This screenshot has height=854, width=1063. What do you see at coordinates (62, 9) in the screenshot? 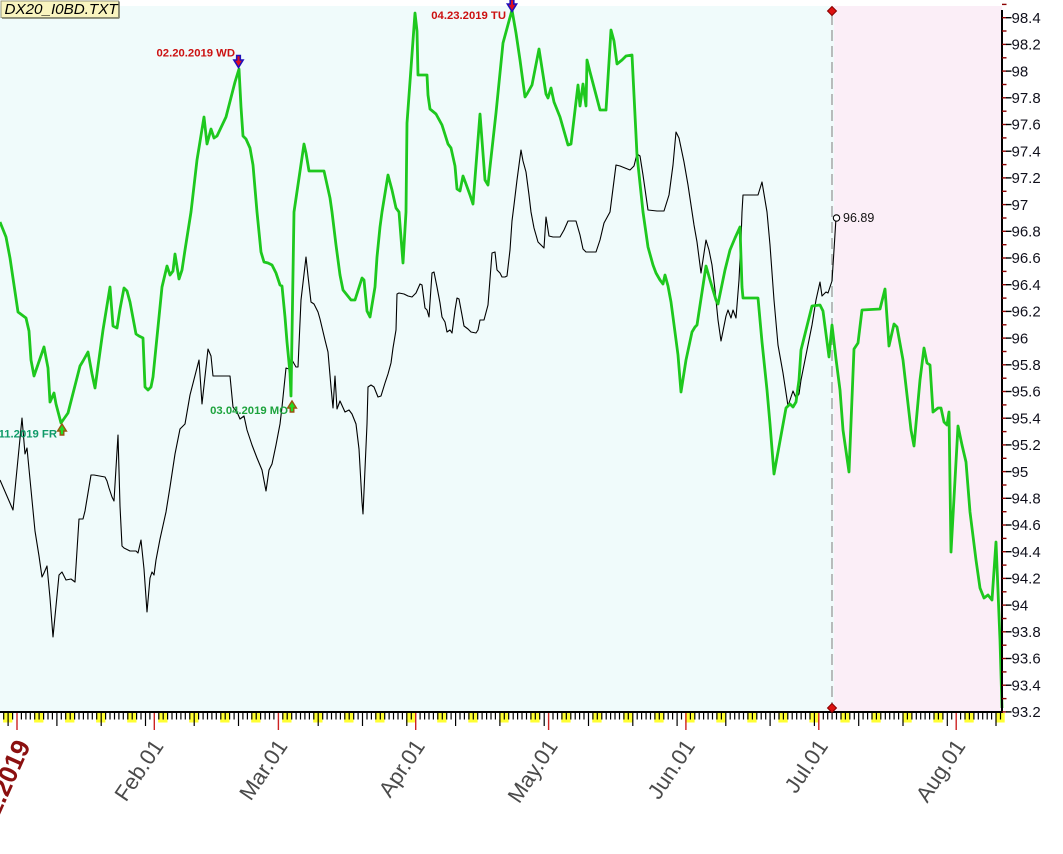
I see `svg-text: DX20_I0BD.TXT` at bounding box center [62, 9].